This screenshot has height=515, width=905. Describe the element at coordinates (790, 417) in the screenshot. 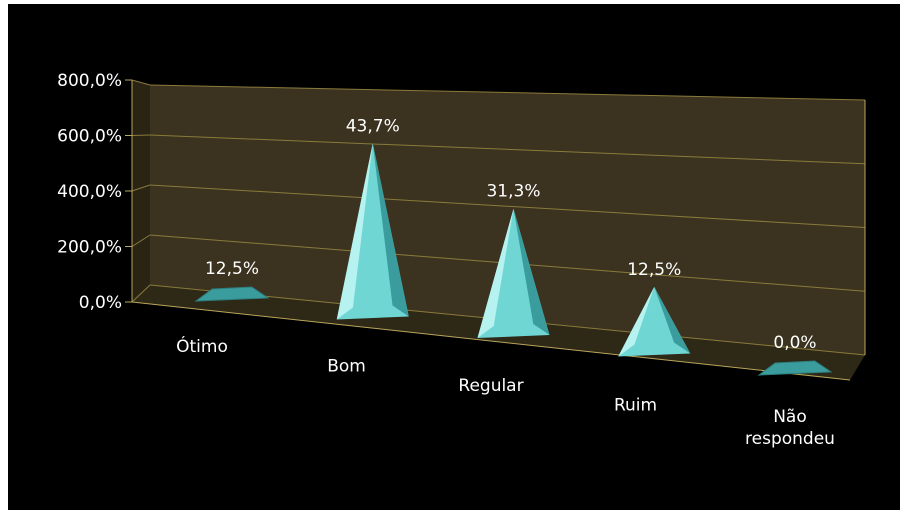

I see `x-tick-label: Não` at that location.